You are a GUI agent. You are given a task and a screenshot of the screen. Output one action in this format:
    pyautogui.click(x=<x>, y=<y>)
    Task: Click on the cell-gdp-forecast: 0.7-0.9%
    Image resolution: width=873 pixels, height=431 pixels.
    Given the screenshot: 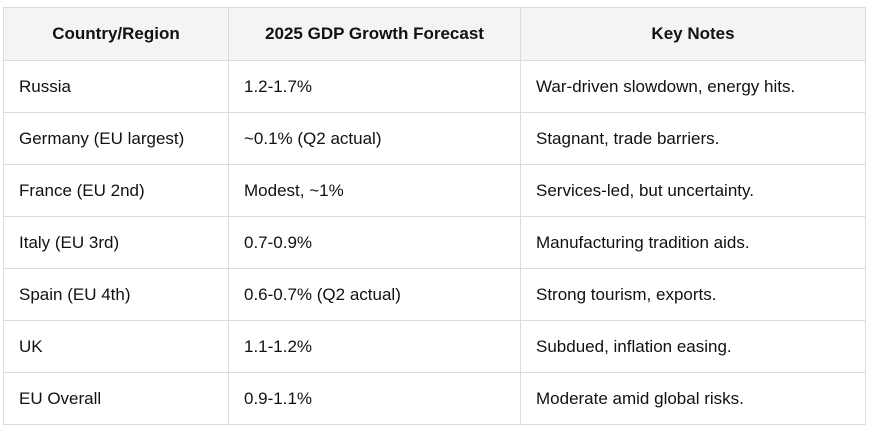 What is the action you would take?
    pyautogui.click(x=374, y=242)
    